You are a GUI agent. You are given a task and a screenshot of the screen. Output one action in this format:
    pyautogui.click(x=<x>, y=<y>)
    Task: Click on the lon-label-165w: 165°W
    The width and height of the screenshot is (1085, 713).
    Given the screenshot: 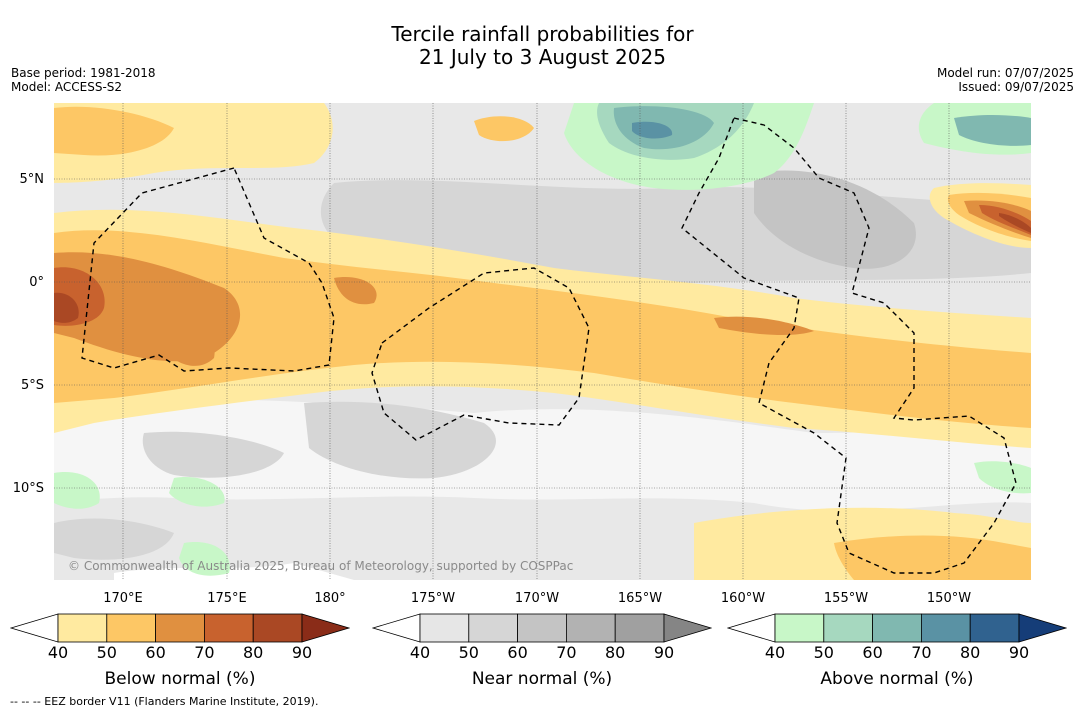 What is the action you would take?
    pyautogui.click(x=640, y=598)
    